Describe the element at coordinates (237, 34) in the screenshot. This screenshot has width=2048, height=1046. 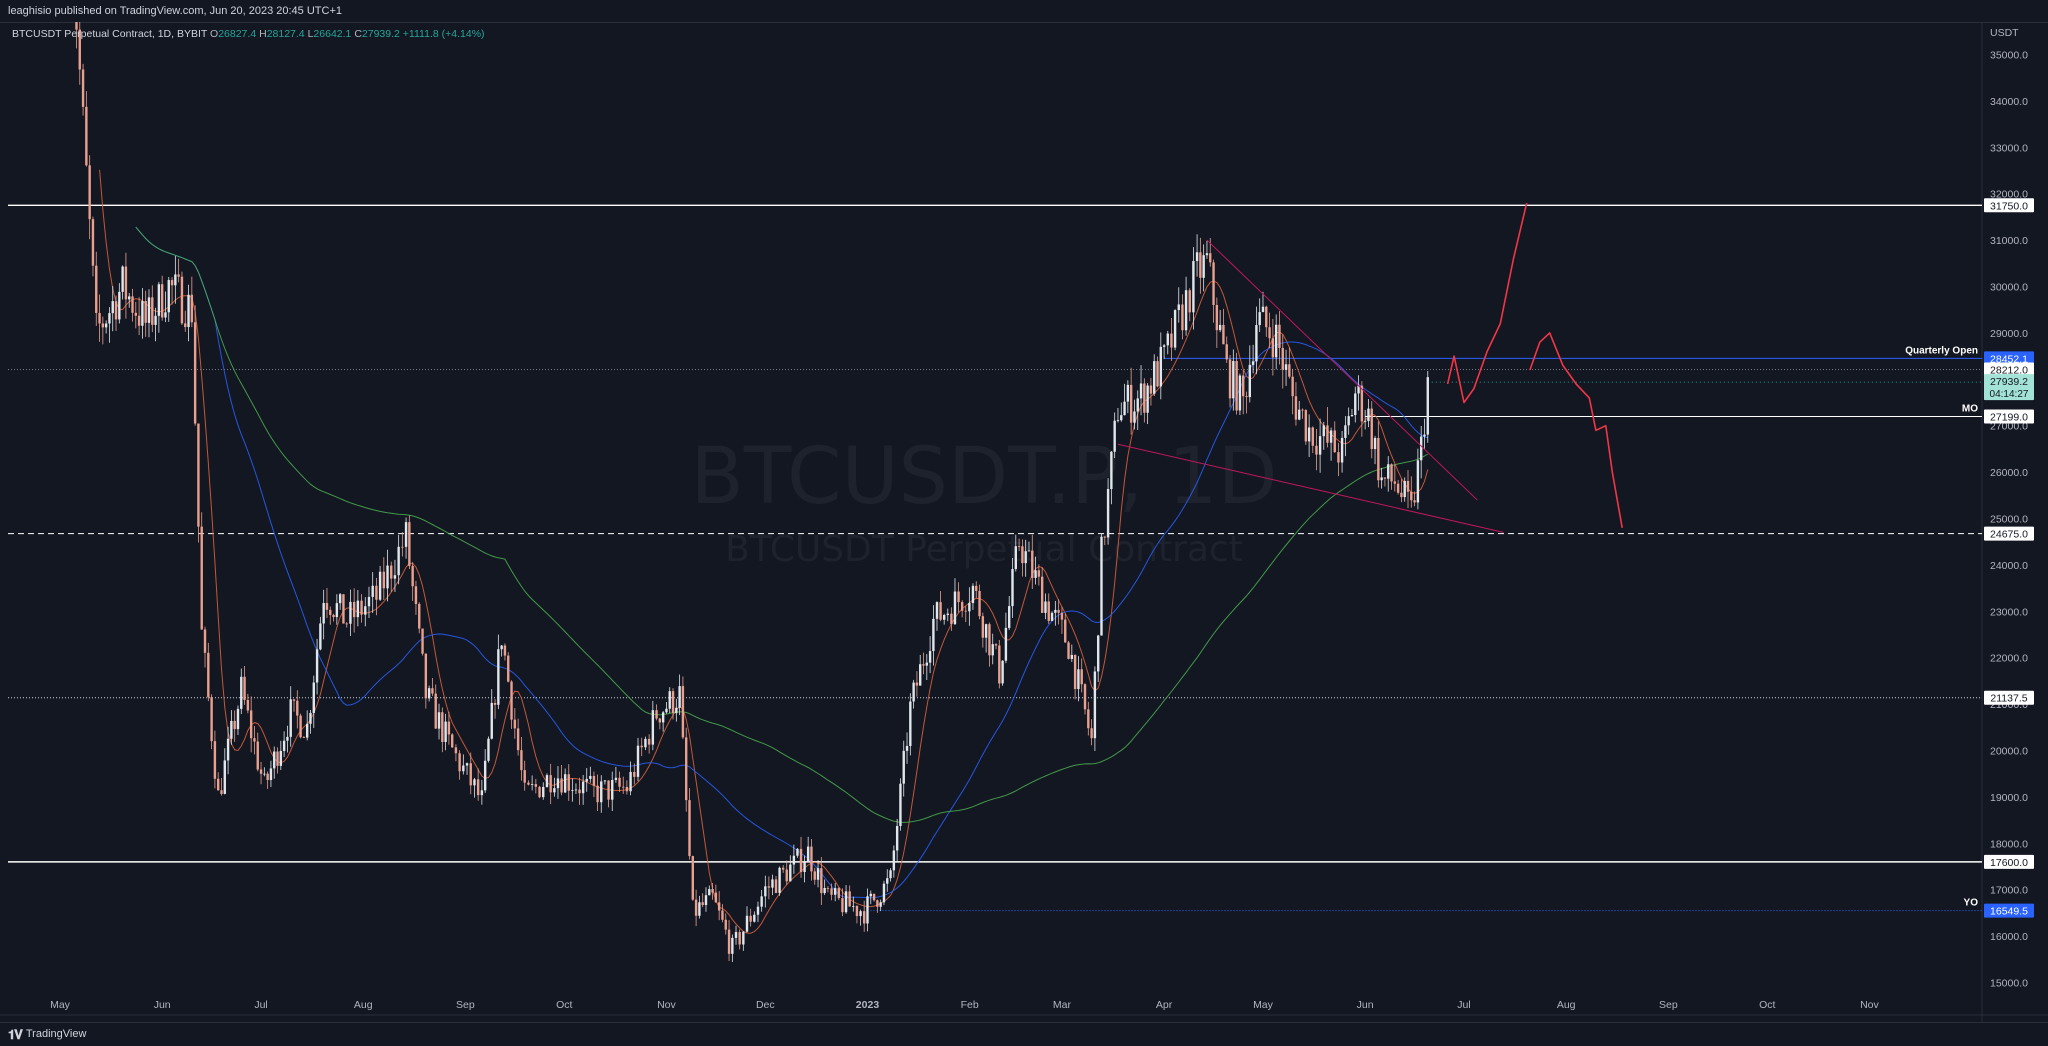
I see `legend-open: 26827.4` at that location.